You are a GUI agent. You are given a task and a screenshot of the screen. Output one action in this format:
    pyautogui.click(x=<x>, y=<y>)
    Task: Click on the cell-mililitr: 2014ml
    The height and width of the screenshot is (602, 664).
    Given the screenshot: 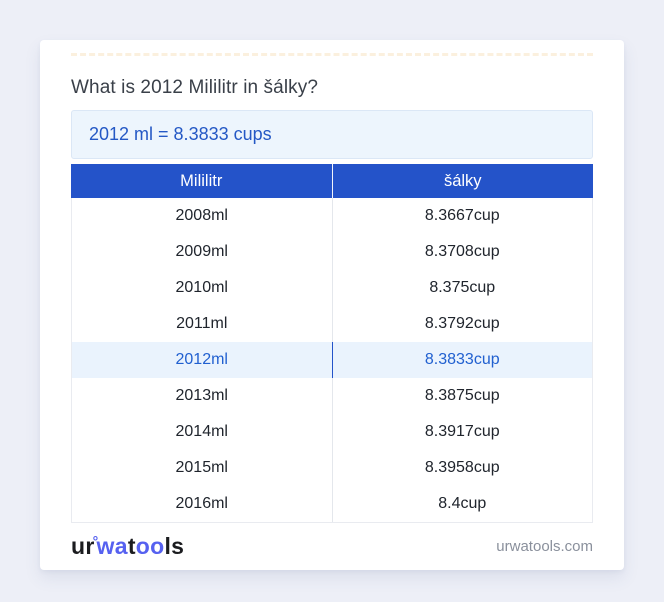 What is the action you would take?
    pyautogui.click(x=202, y=432)
    